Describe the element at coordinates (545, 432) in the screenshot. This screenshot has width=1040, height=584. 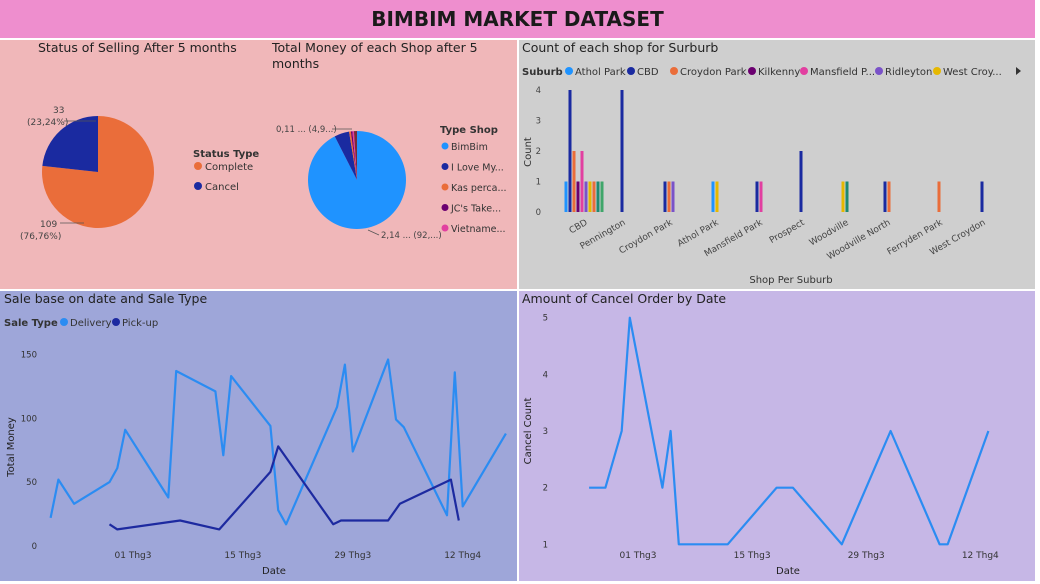
I see `line4-ytick-2: 3` at that location.